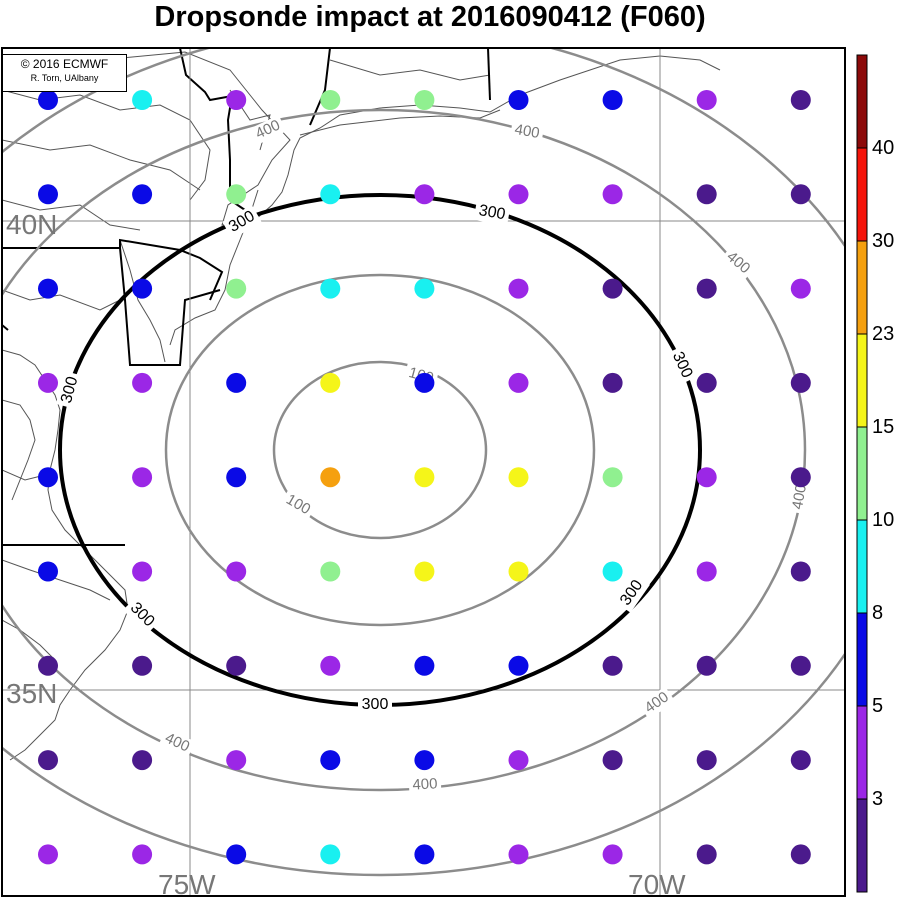 Image resolution: width=898 pixels, height=900 pixels. I want to click on contour-label-400-s: 400, so click(425, 784).